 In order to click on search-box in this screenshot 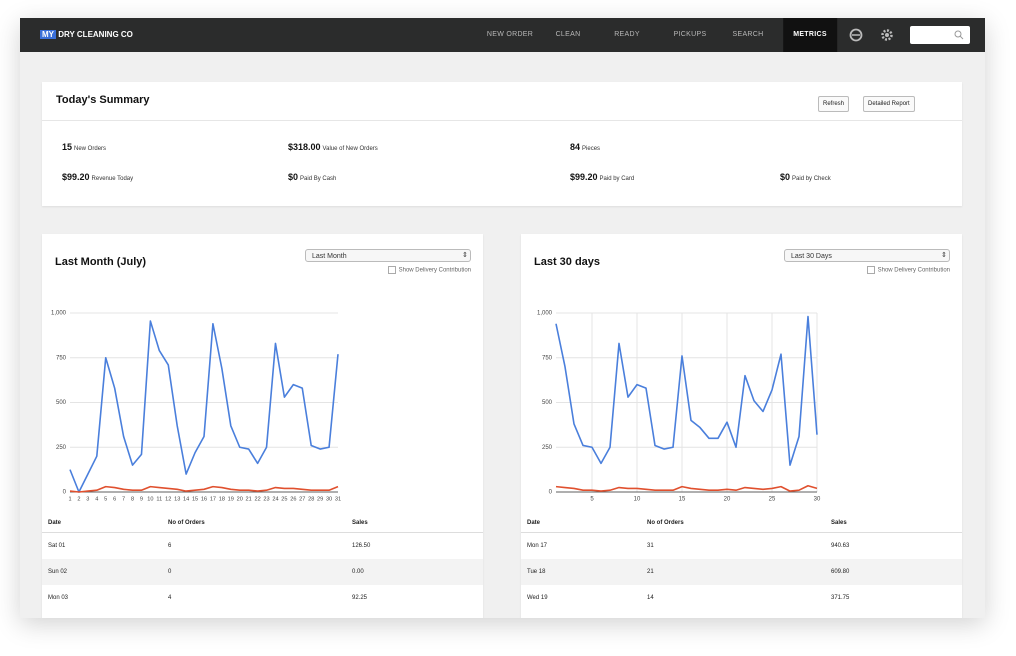, I will do `click(940, 35)`.